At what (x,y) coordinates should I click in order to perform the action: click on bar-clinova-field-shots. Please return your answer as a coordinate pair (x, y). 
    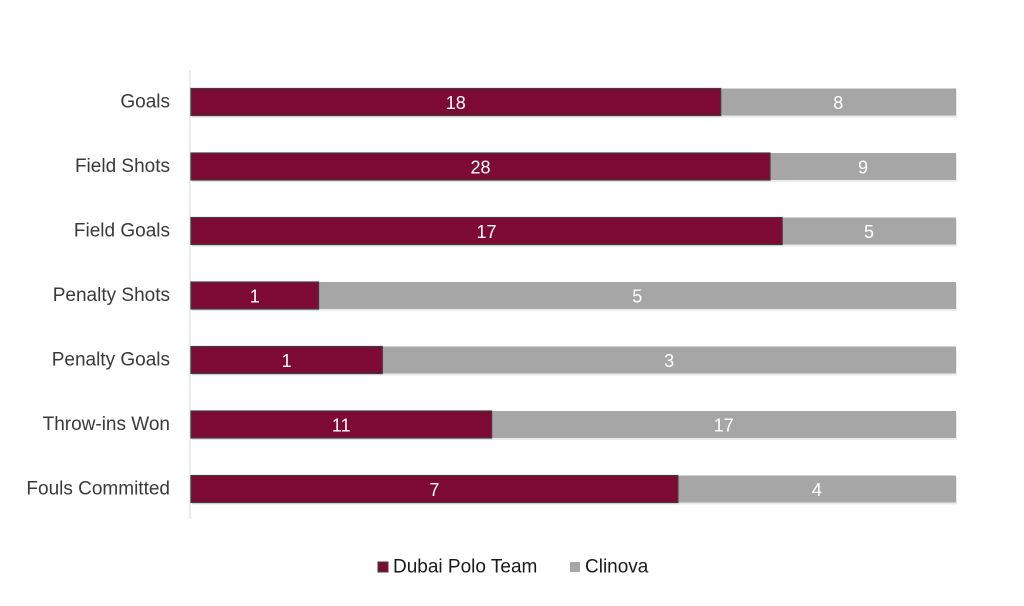
    Looking at the image, I should click on (862, 166).